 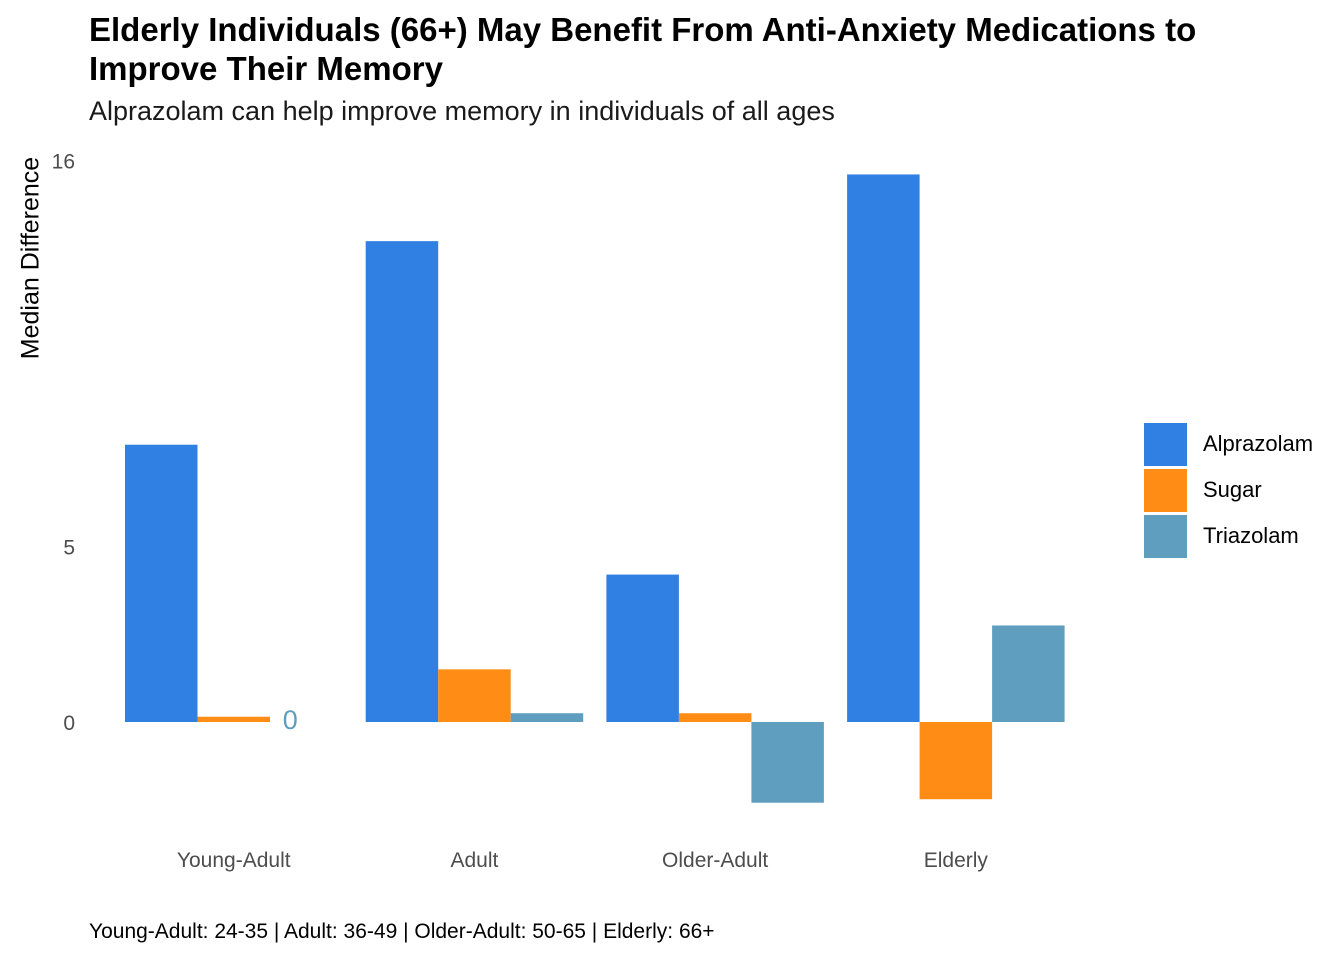 I want to click on legend-label: Triazolam, so click(x=1251, y=535).